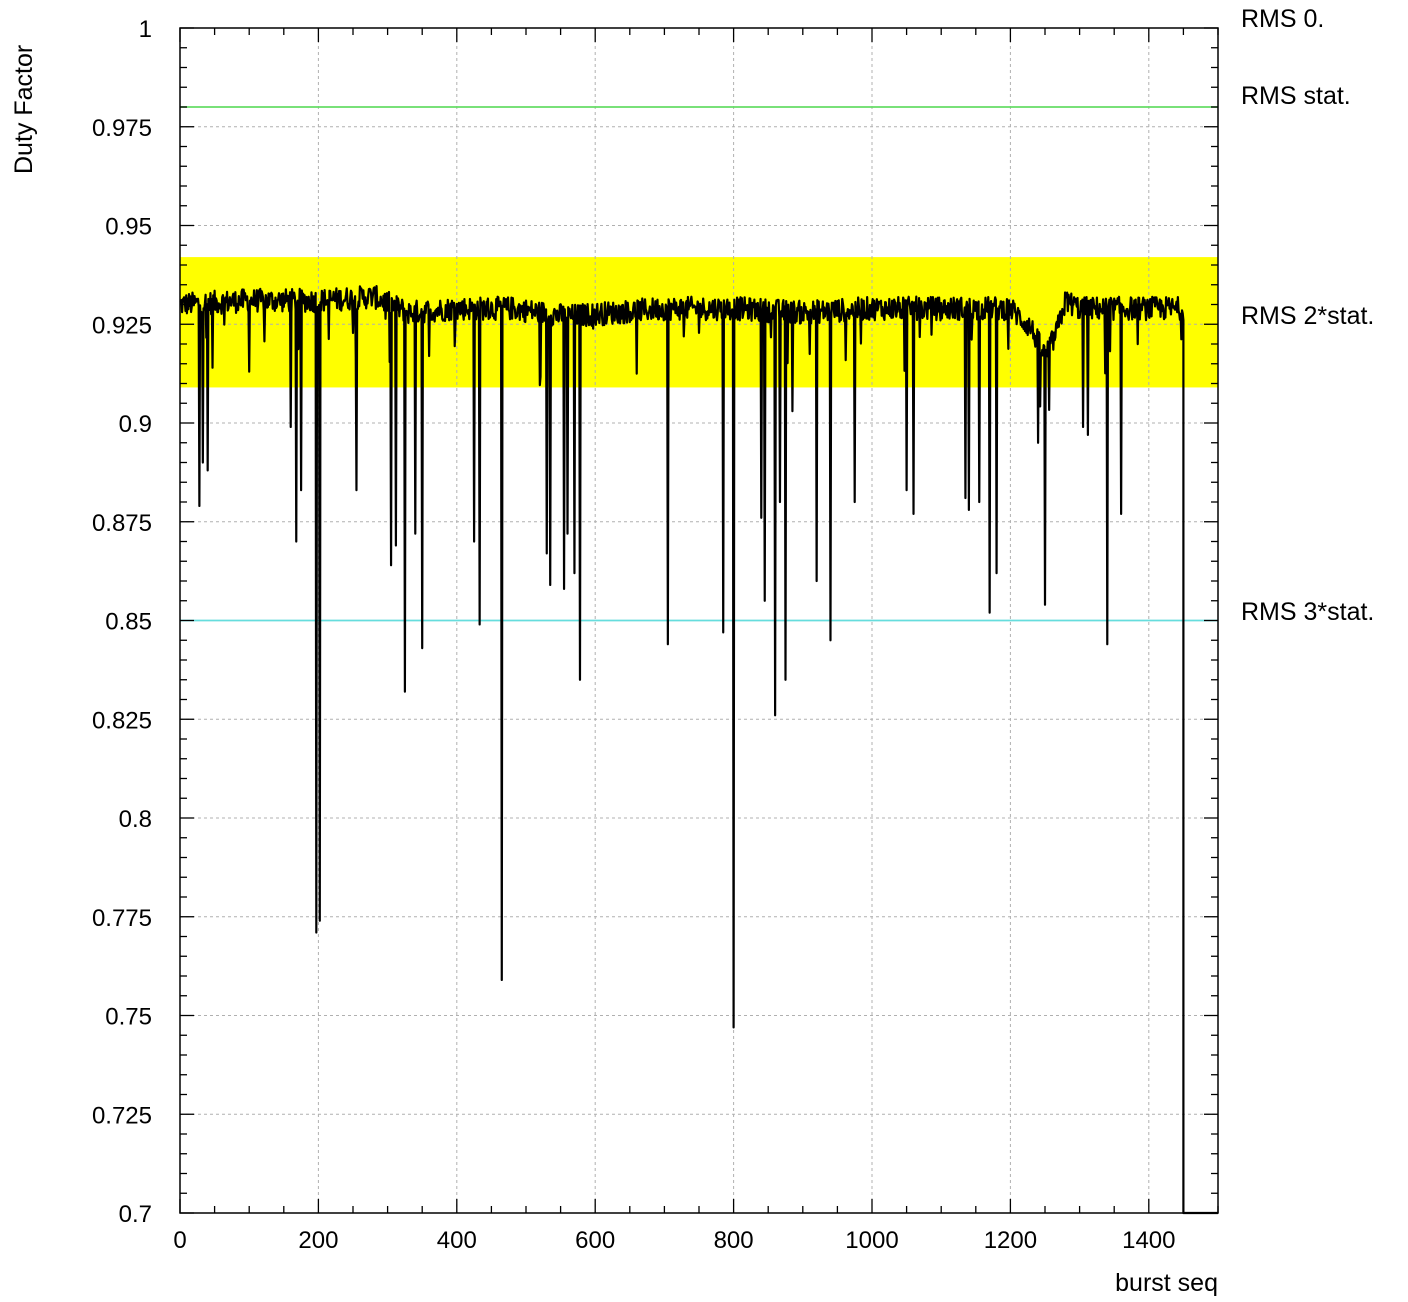 The image size is (1408, 1302). I want to click on y-tick-label: 0.7, so click(135, 1214).